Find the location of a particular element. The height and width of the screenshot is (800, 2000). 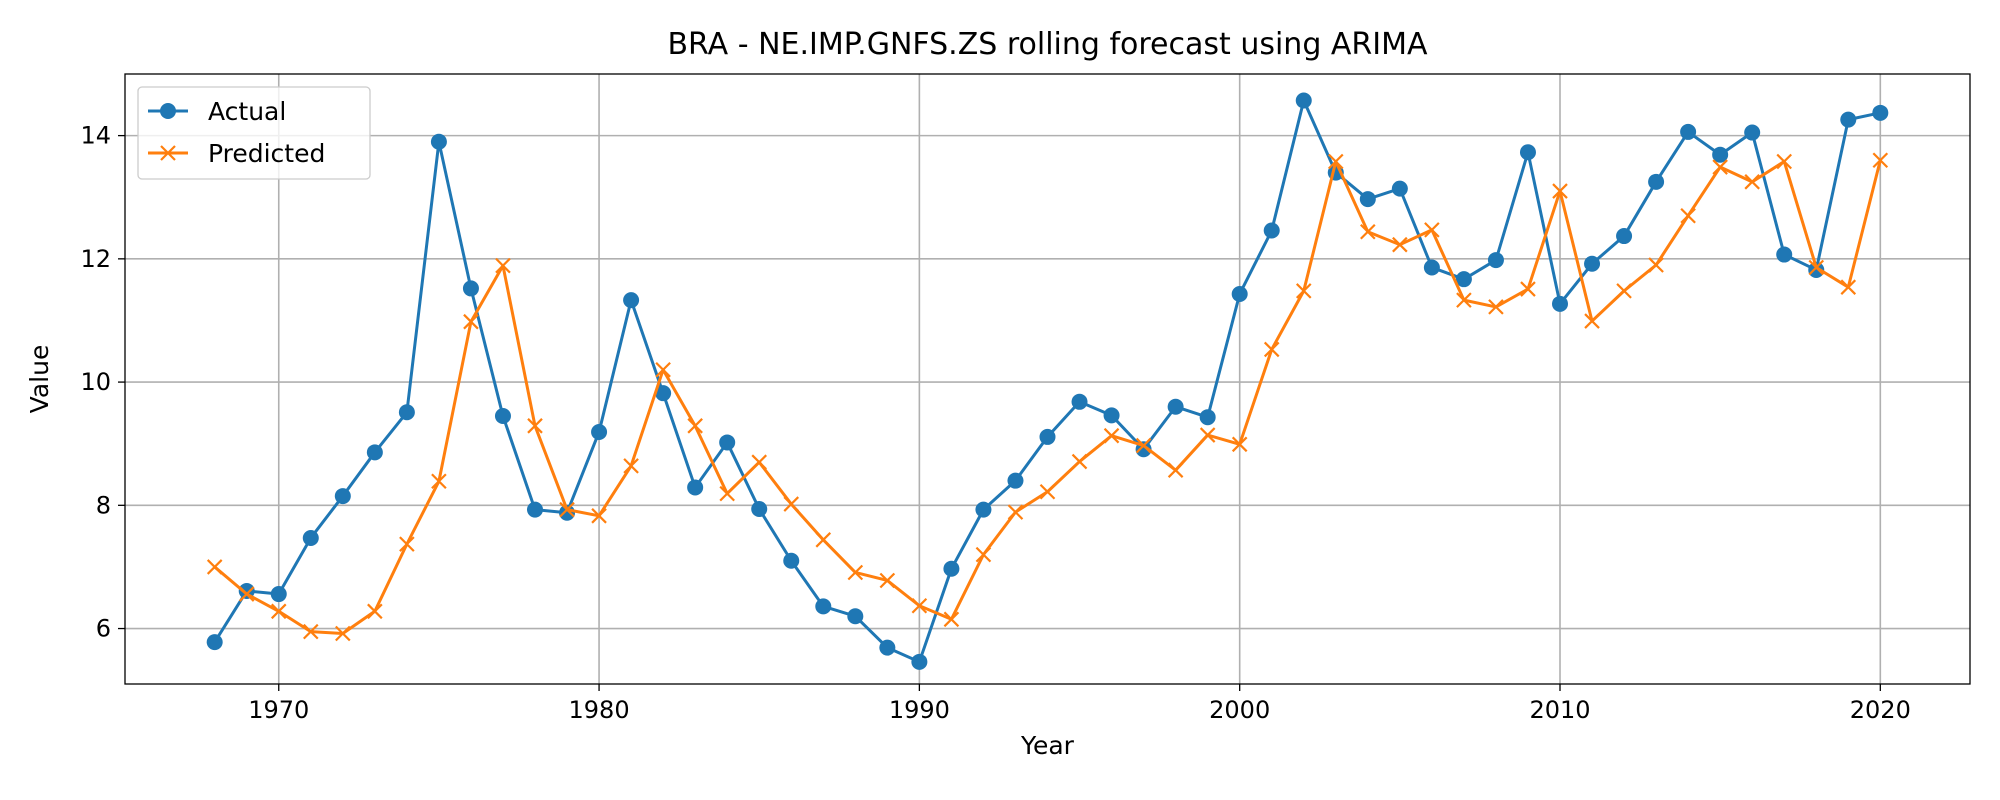

x-axis-label: Year is located at coordinates (1047, 745).